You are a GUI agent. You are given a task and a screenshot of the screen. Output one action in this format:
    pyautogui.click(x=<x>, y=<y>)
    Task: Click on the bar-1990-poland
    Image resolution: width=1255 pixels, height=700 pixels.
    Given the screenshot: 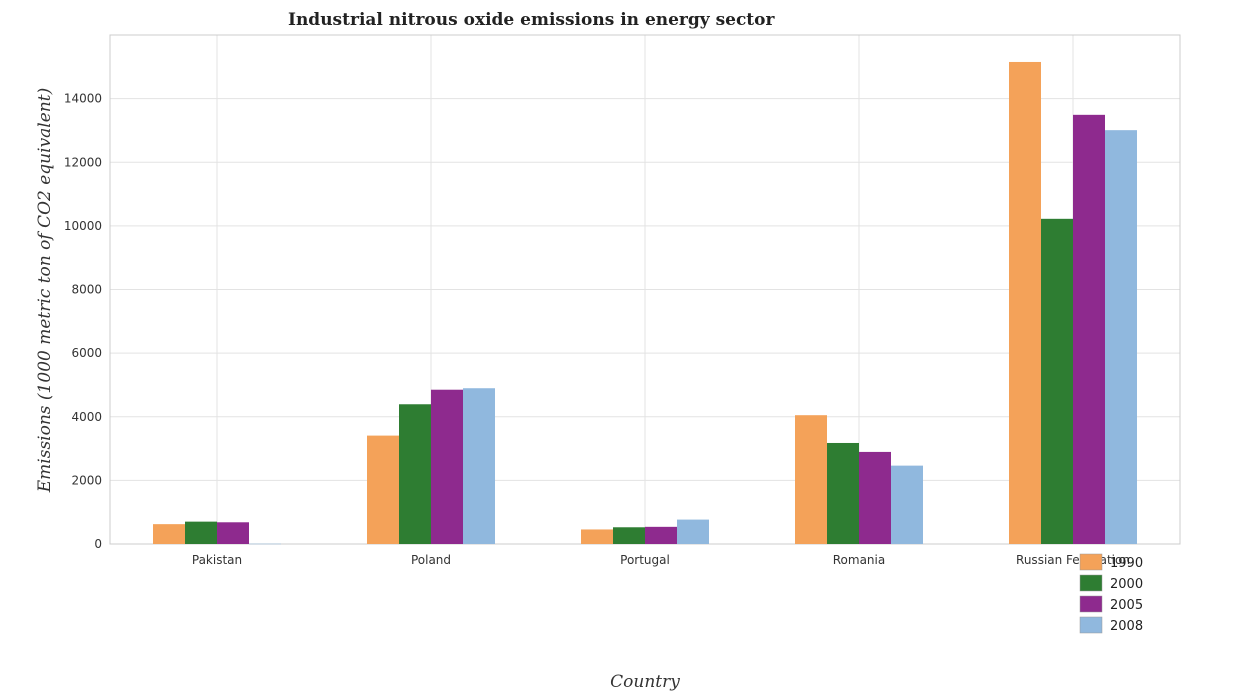 What is the action you would take?
    pyautogui.click(x=383, y=489)
    